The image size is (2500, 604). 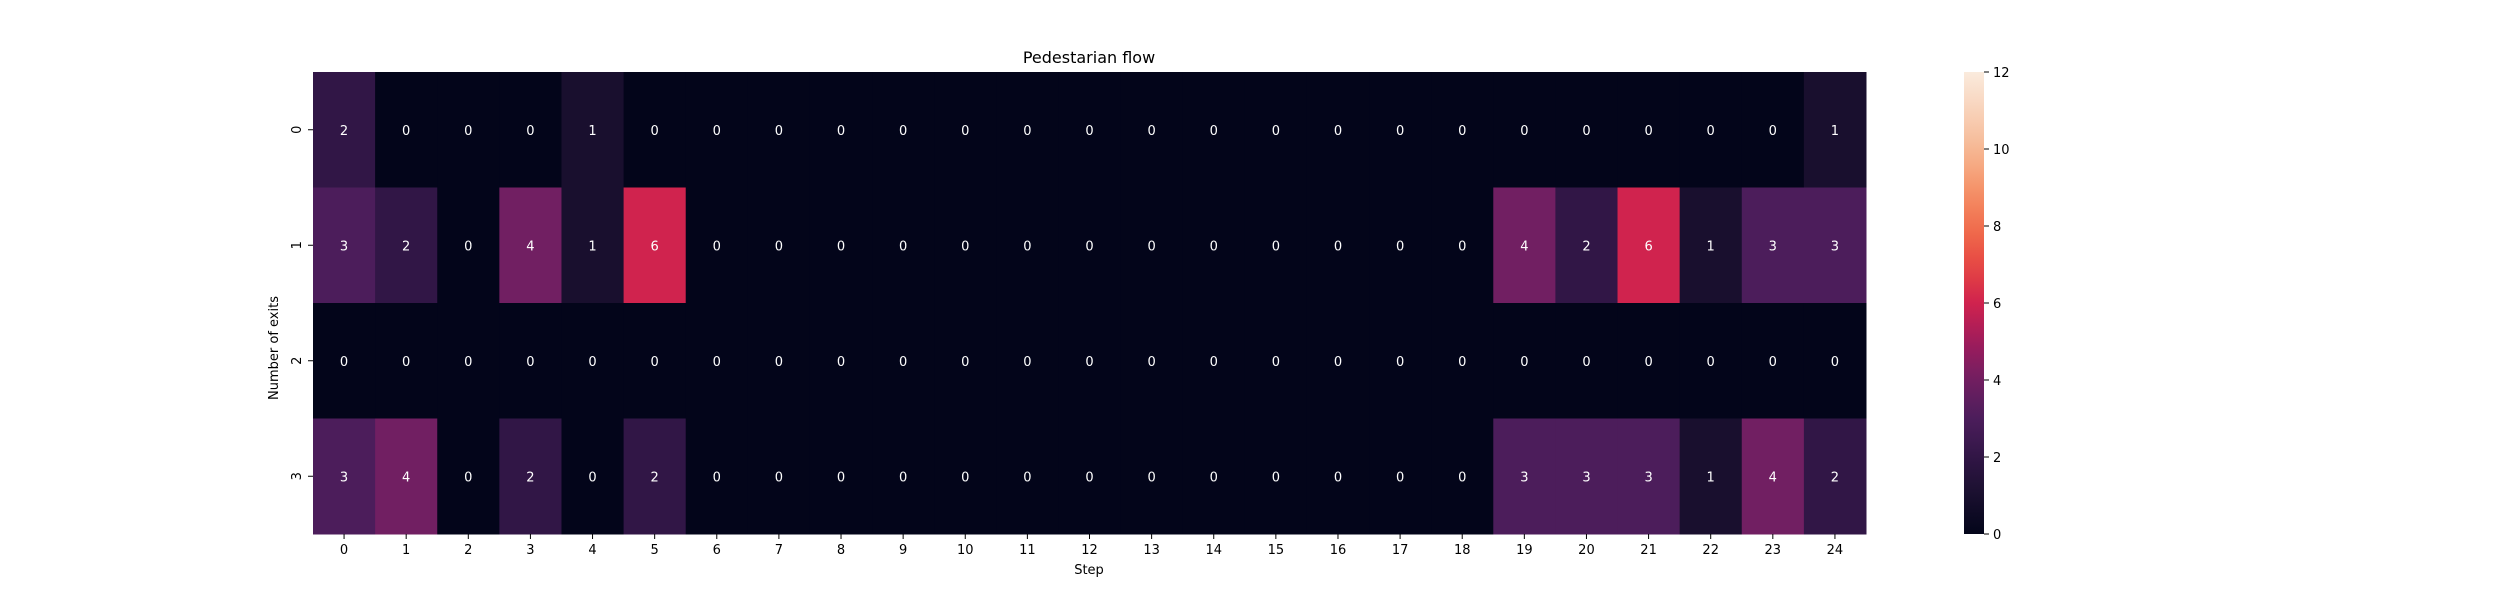 What do you see at coordinates (1997, 458) in the screenshot?
I see `colorbar-tick-label: 2` at bounding box center [1997, 458].